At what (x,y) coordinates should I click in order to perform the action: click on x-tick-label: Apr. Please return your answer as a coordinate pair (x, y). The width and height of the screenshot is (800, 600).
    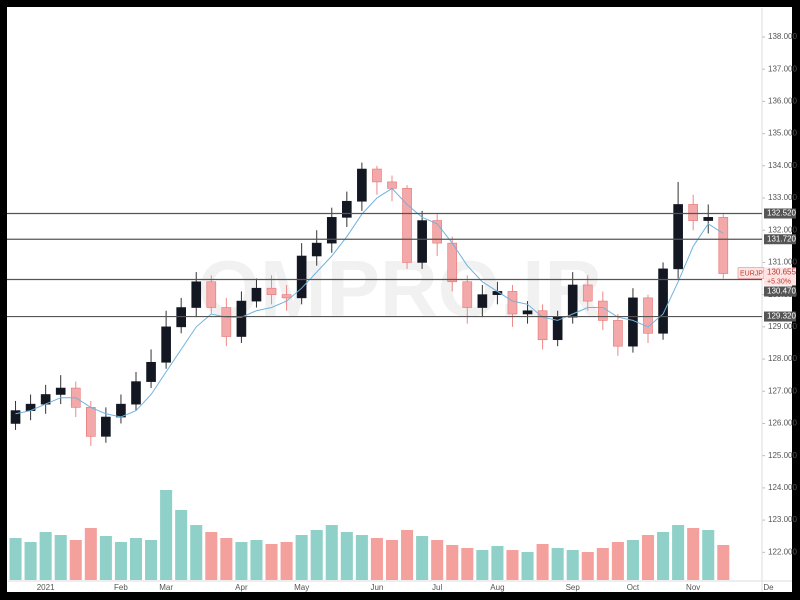
    Looking at the image, I should click on (241, 587).